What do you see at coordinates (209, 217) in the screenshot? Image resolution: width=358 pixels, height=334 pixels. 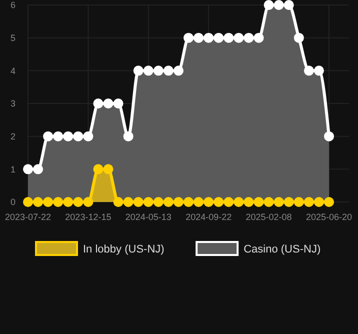 I see `x-tick-label: 2024-09-22` at bounding box center [209, 217].